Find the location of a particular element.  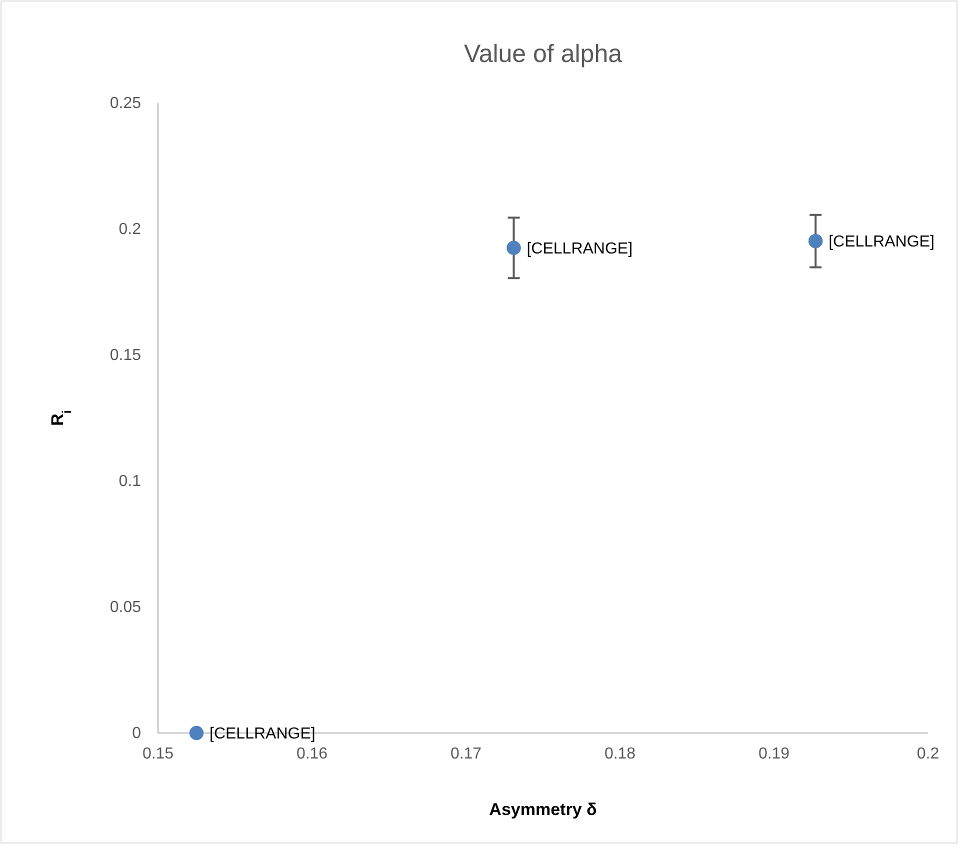

y-tick-label: 0.05 is located at coordinates (126, 607).